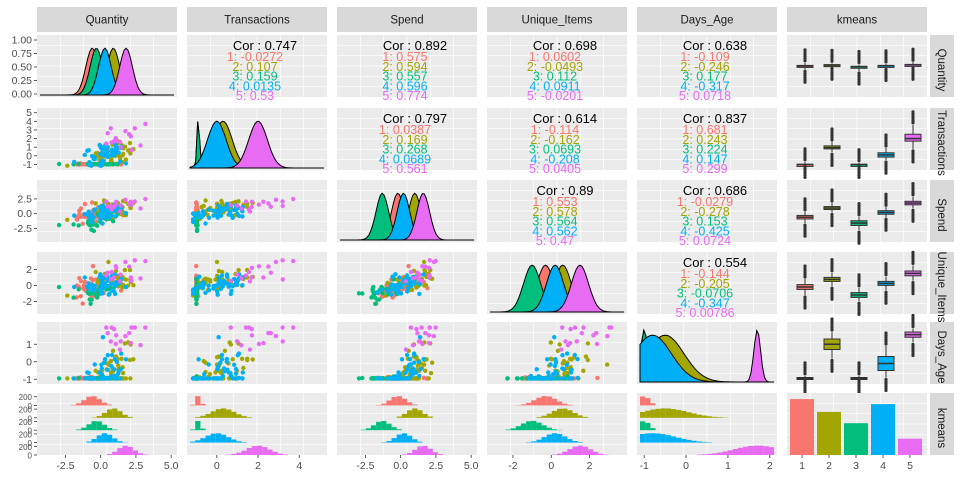 Image resolution: width=960 pixels, height=480 pixels. Describe the element at coordinates (555, 96) in the screenshot. I see `correlation-cluster-5: 5: -0.0201` at that location.